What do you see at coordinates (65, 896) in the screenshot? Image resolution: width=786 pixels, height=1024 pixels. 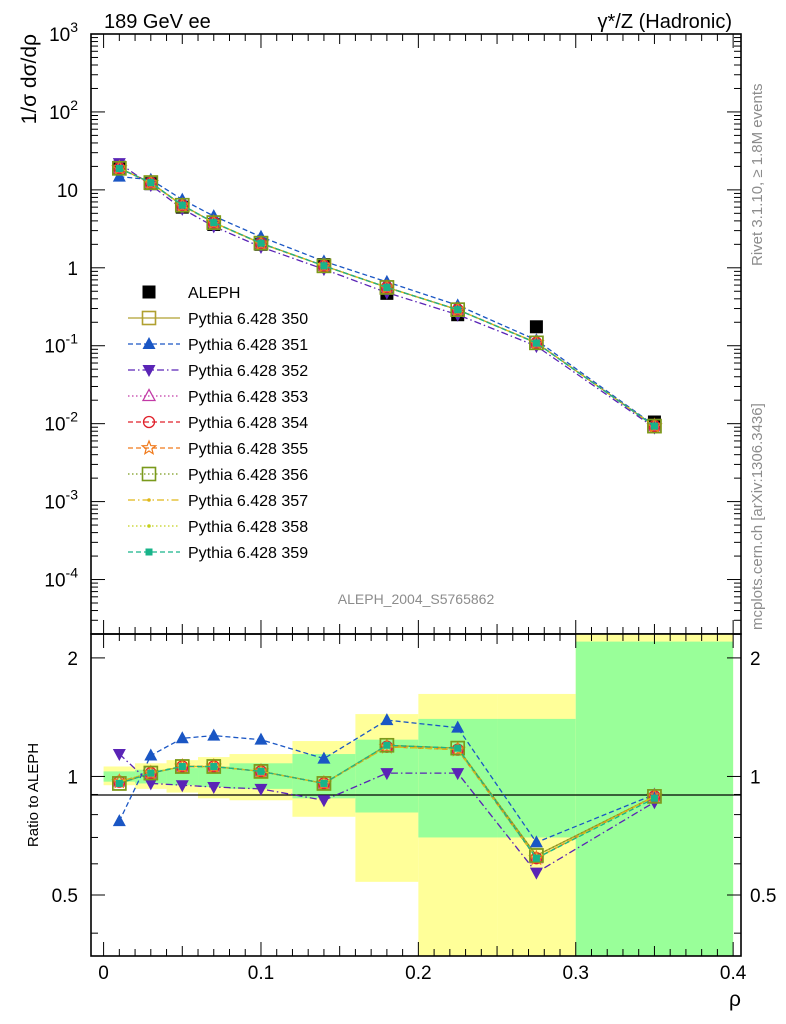 I see `ratio-y-tick-label: 0.5` at bounding box center [65, 896].